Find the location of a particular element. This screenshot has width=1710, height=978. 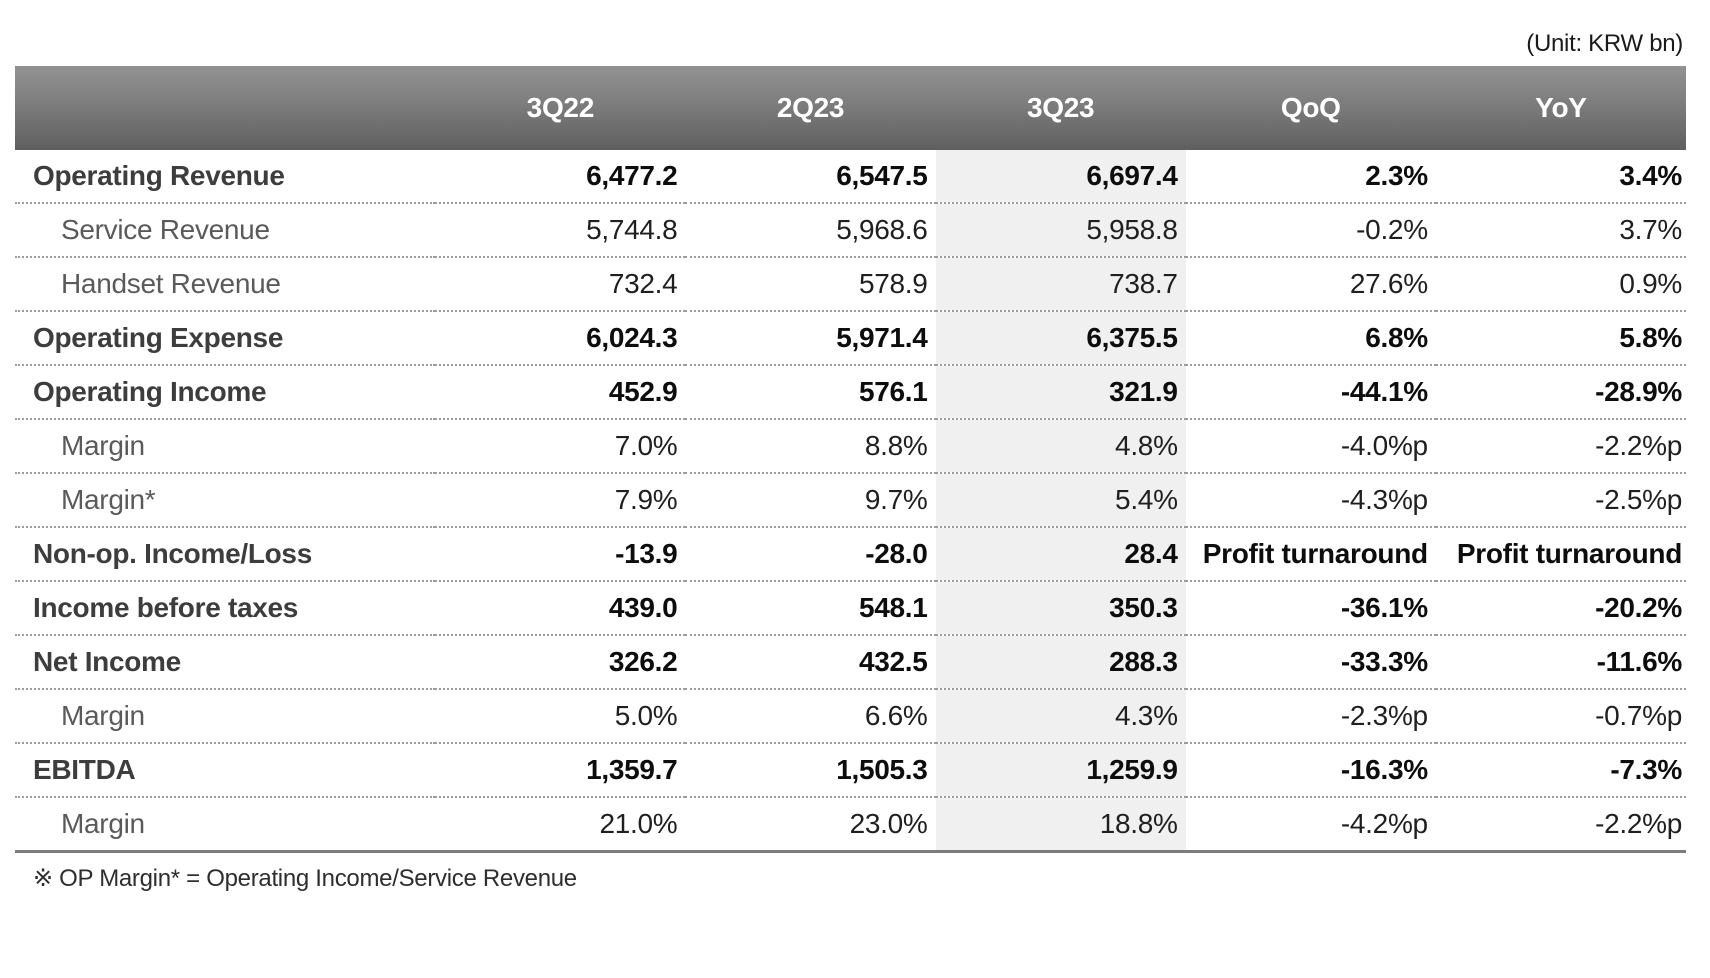

header-3q22: 3Q22 is located at coordinates (560, 108).